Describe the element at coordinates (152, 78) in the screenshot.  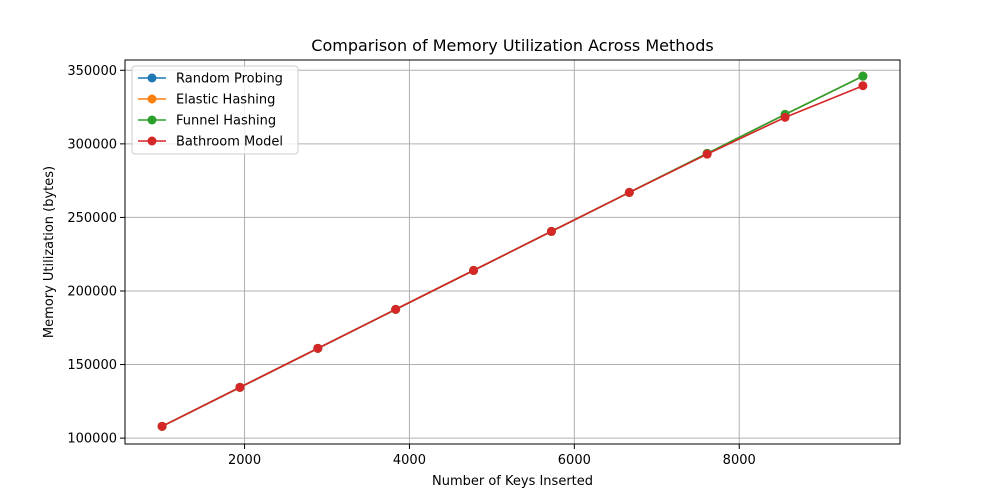
I see `legend-marker-random-probing` at that location.